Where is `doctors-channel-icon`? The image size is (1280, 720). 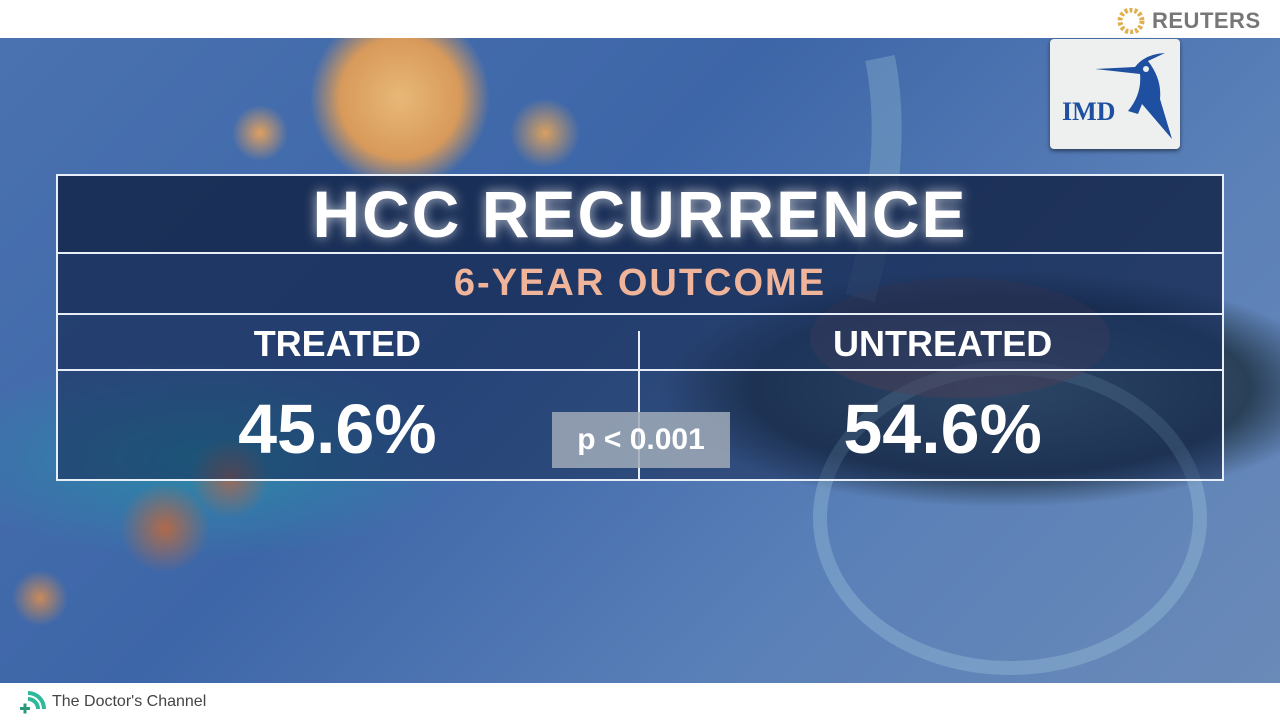 doctors-channel-icon is located at coordinates (33, 701).